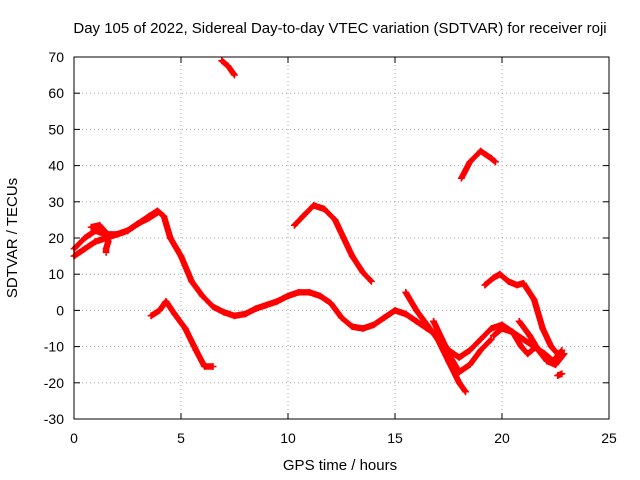  What do you see at coordinates (60, 310) in the screenshot?
I see `y-tick-label: 0` at bounding box center [60, 310].